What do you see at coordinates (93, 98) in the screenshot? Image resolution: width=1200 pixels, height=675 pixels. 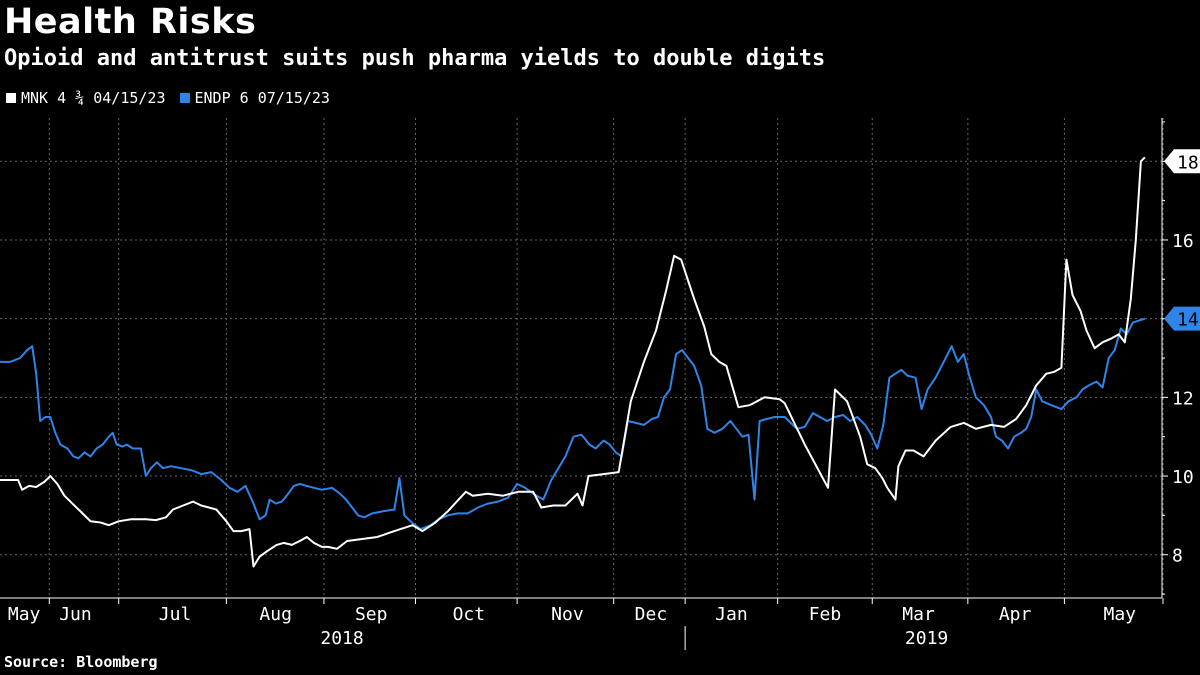 I see `legend-label-mnk: MNK 4 ¾ 04/15/23` at bounding box center [93, 98].